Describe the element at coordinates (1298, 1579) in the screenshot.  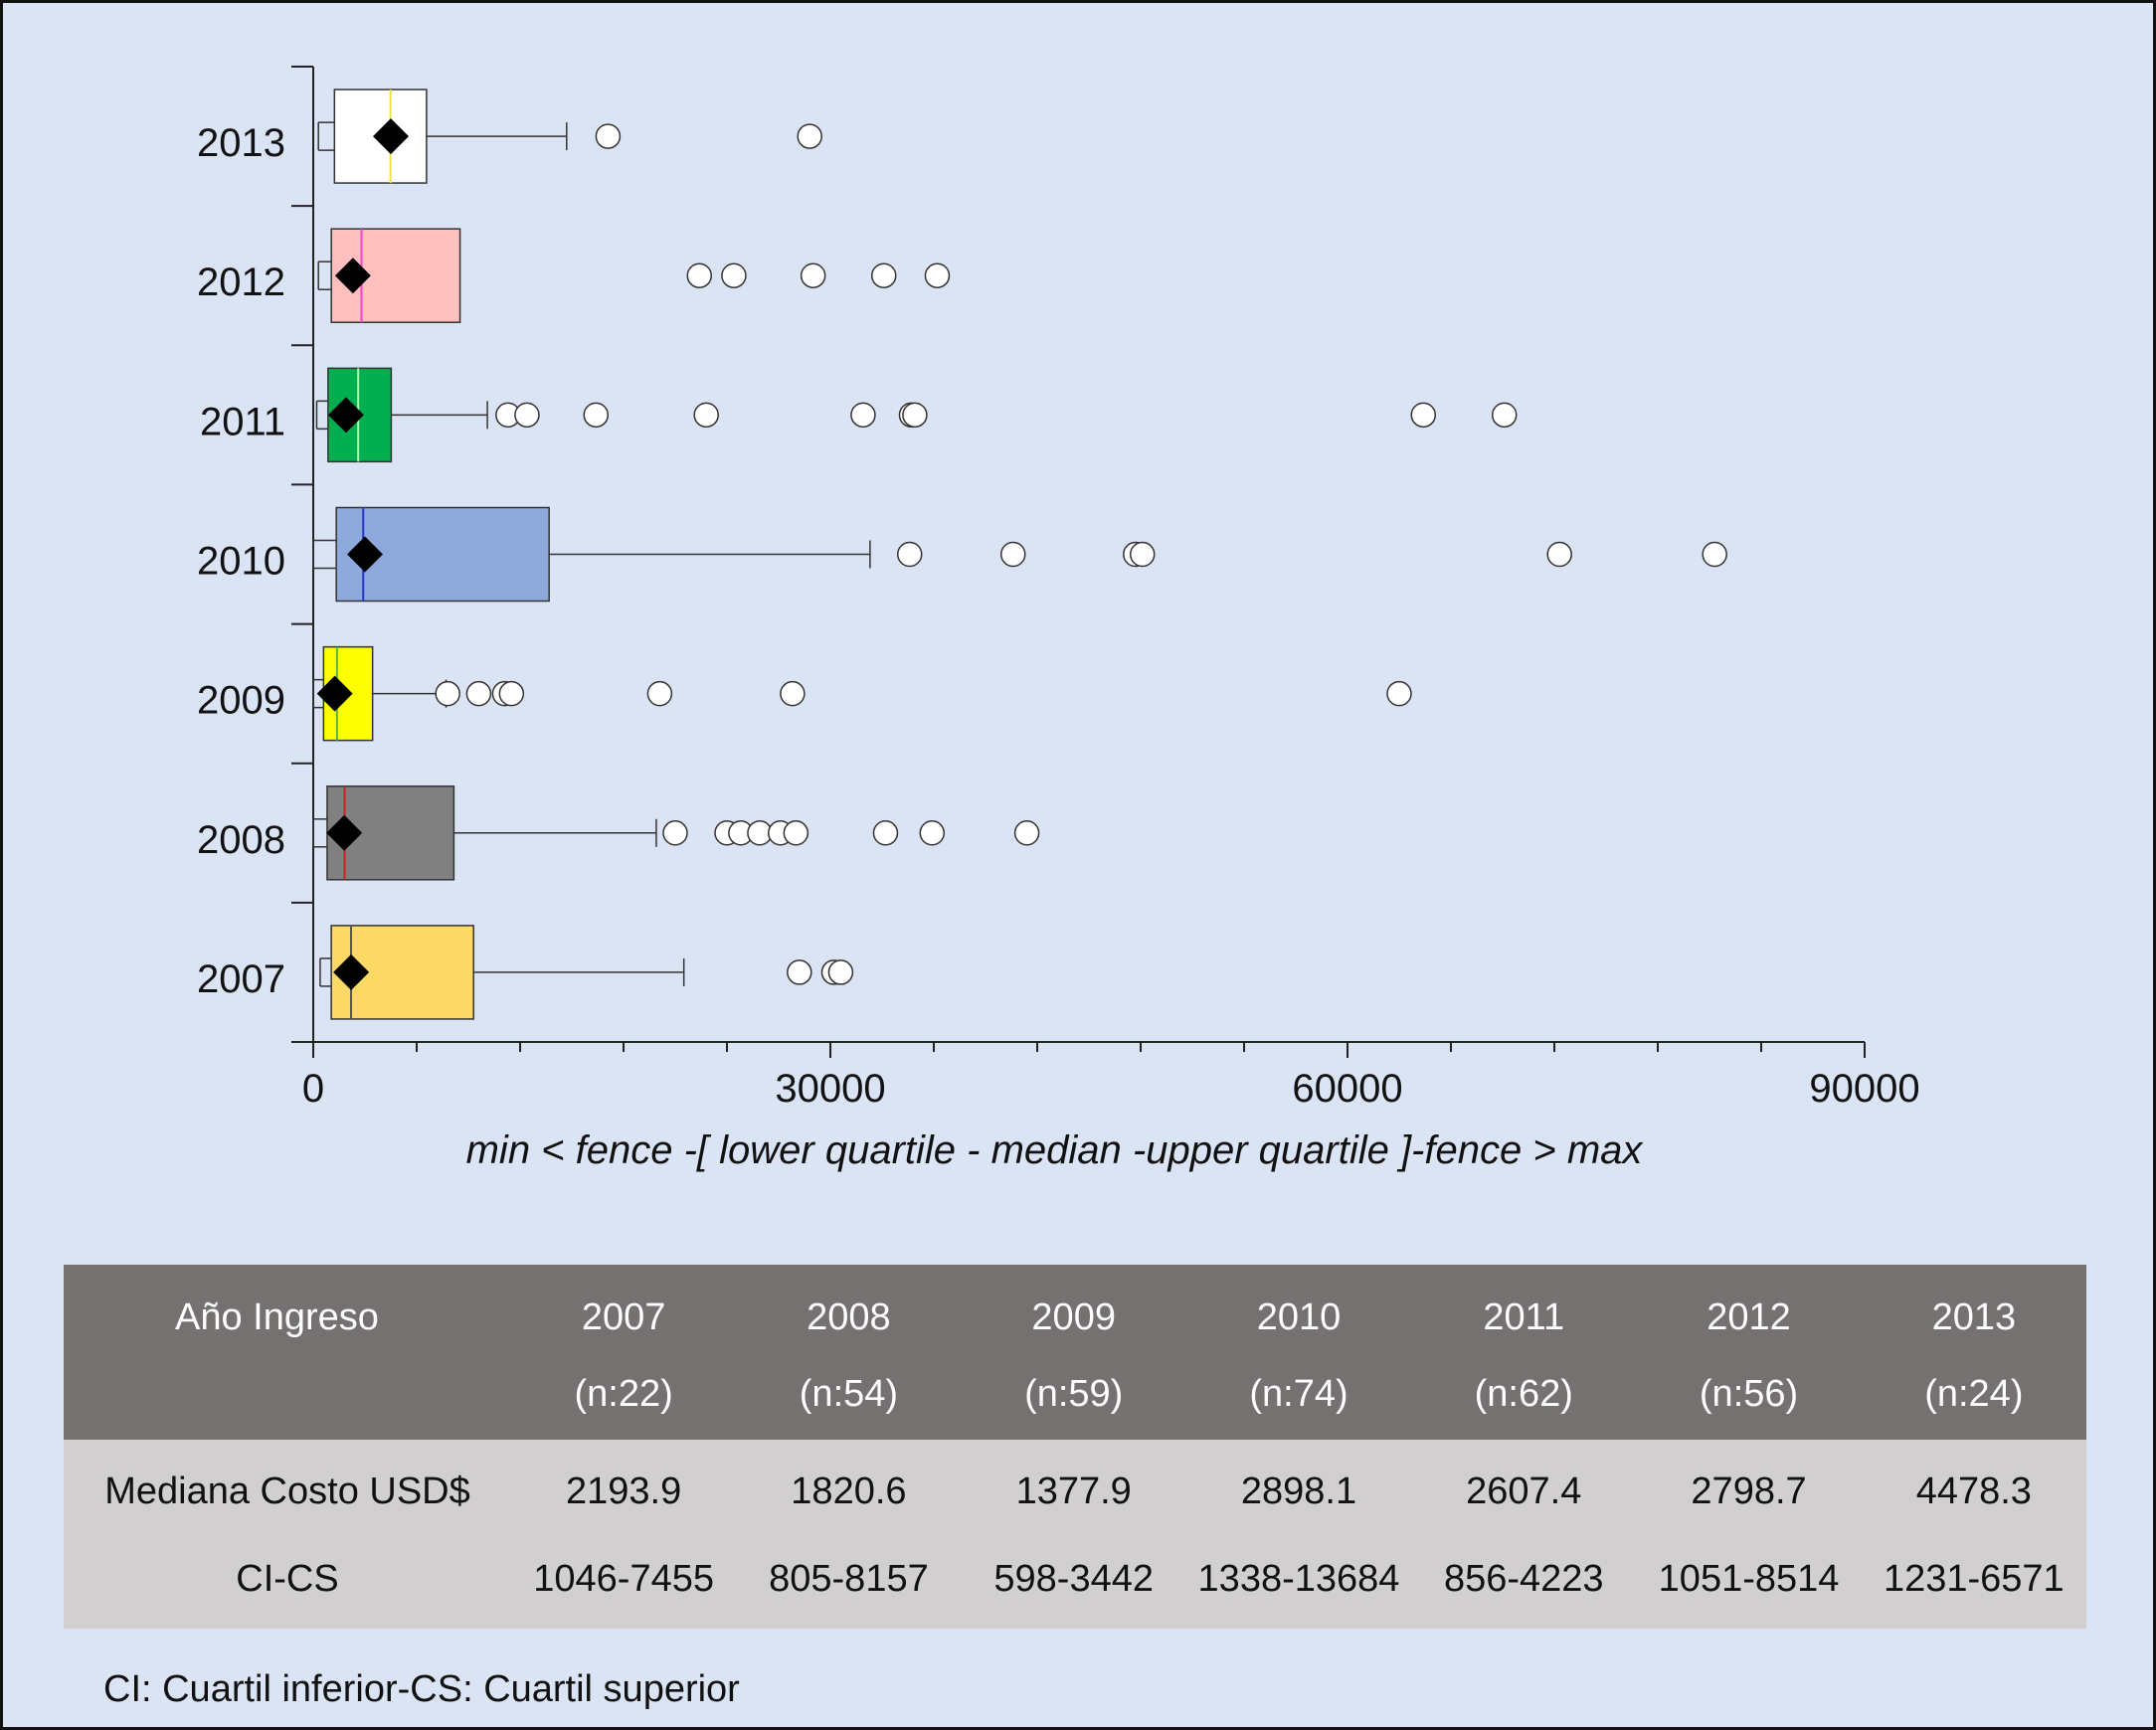
I see `range-cell: 1338-13684` at that location.